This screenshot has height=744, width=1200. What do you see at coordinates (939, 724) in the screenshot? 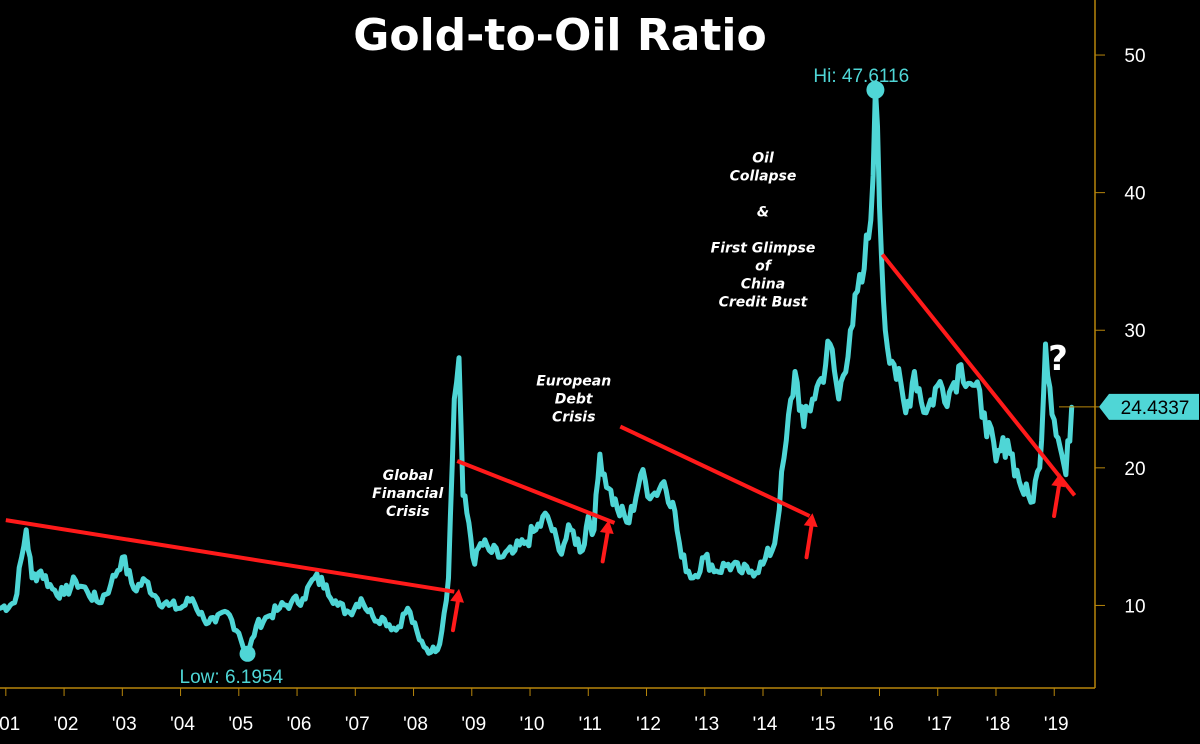
I see `x-tick-label: '17` at bounding box center [939, 724].